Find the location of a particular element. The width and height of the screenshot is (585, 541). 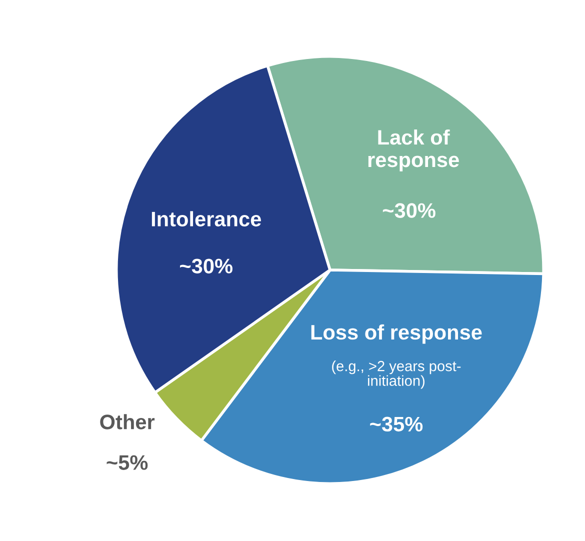

slice-label: Intolerance is located at coordinates (206, 218).